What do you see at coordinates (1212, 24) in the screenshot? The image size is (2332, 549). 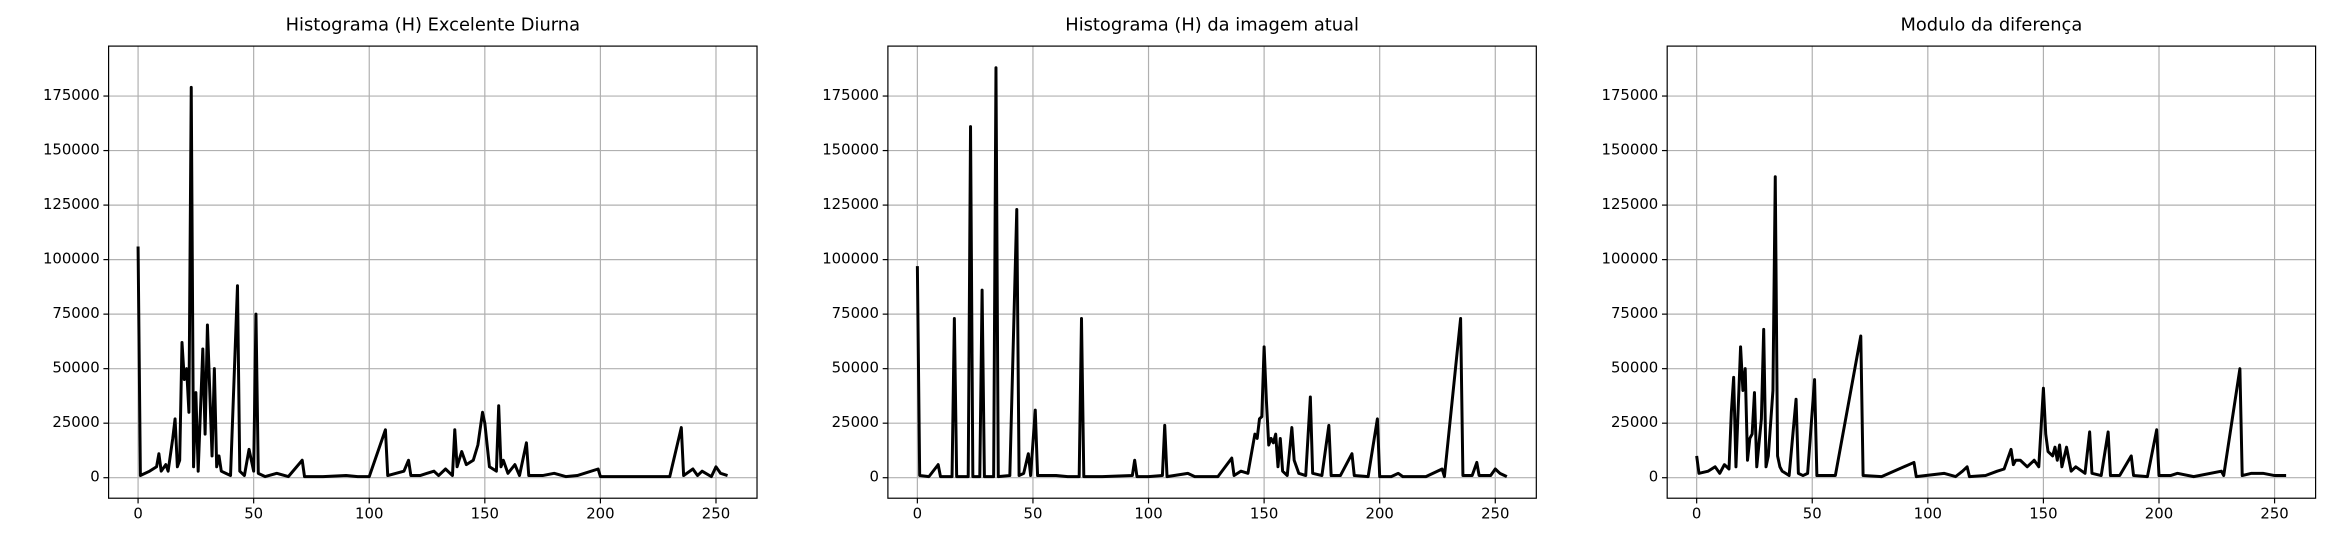 I see `subplot-title: Histograma (H) da imagem atual` at bounding box center [1212, 24].